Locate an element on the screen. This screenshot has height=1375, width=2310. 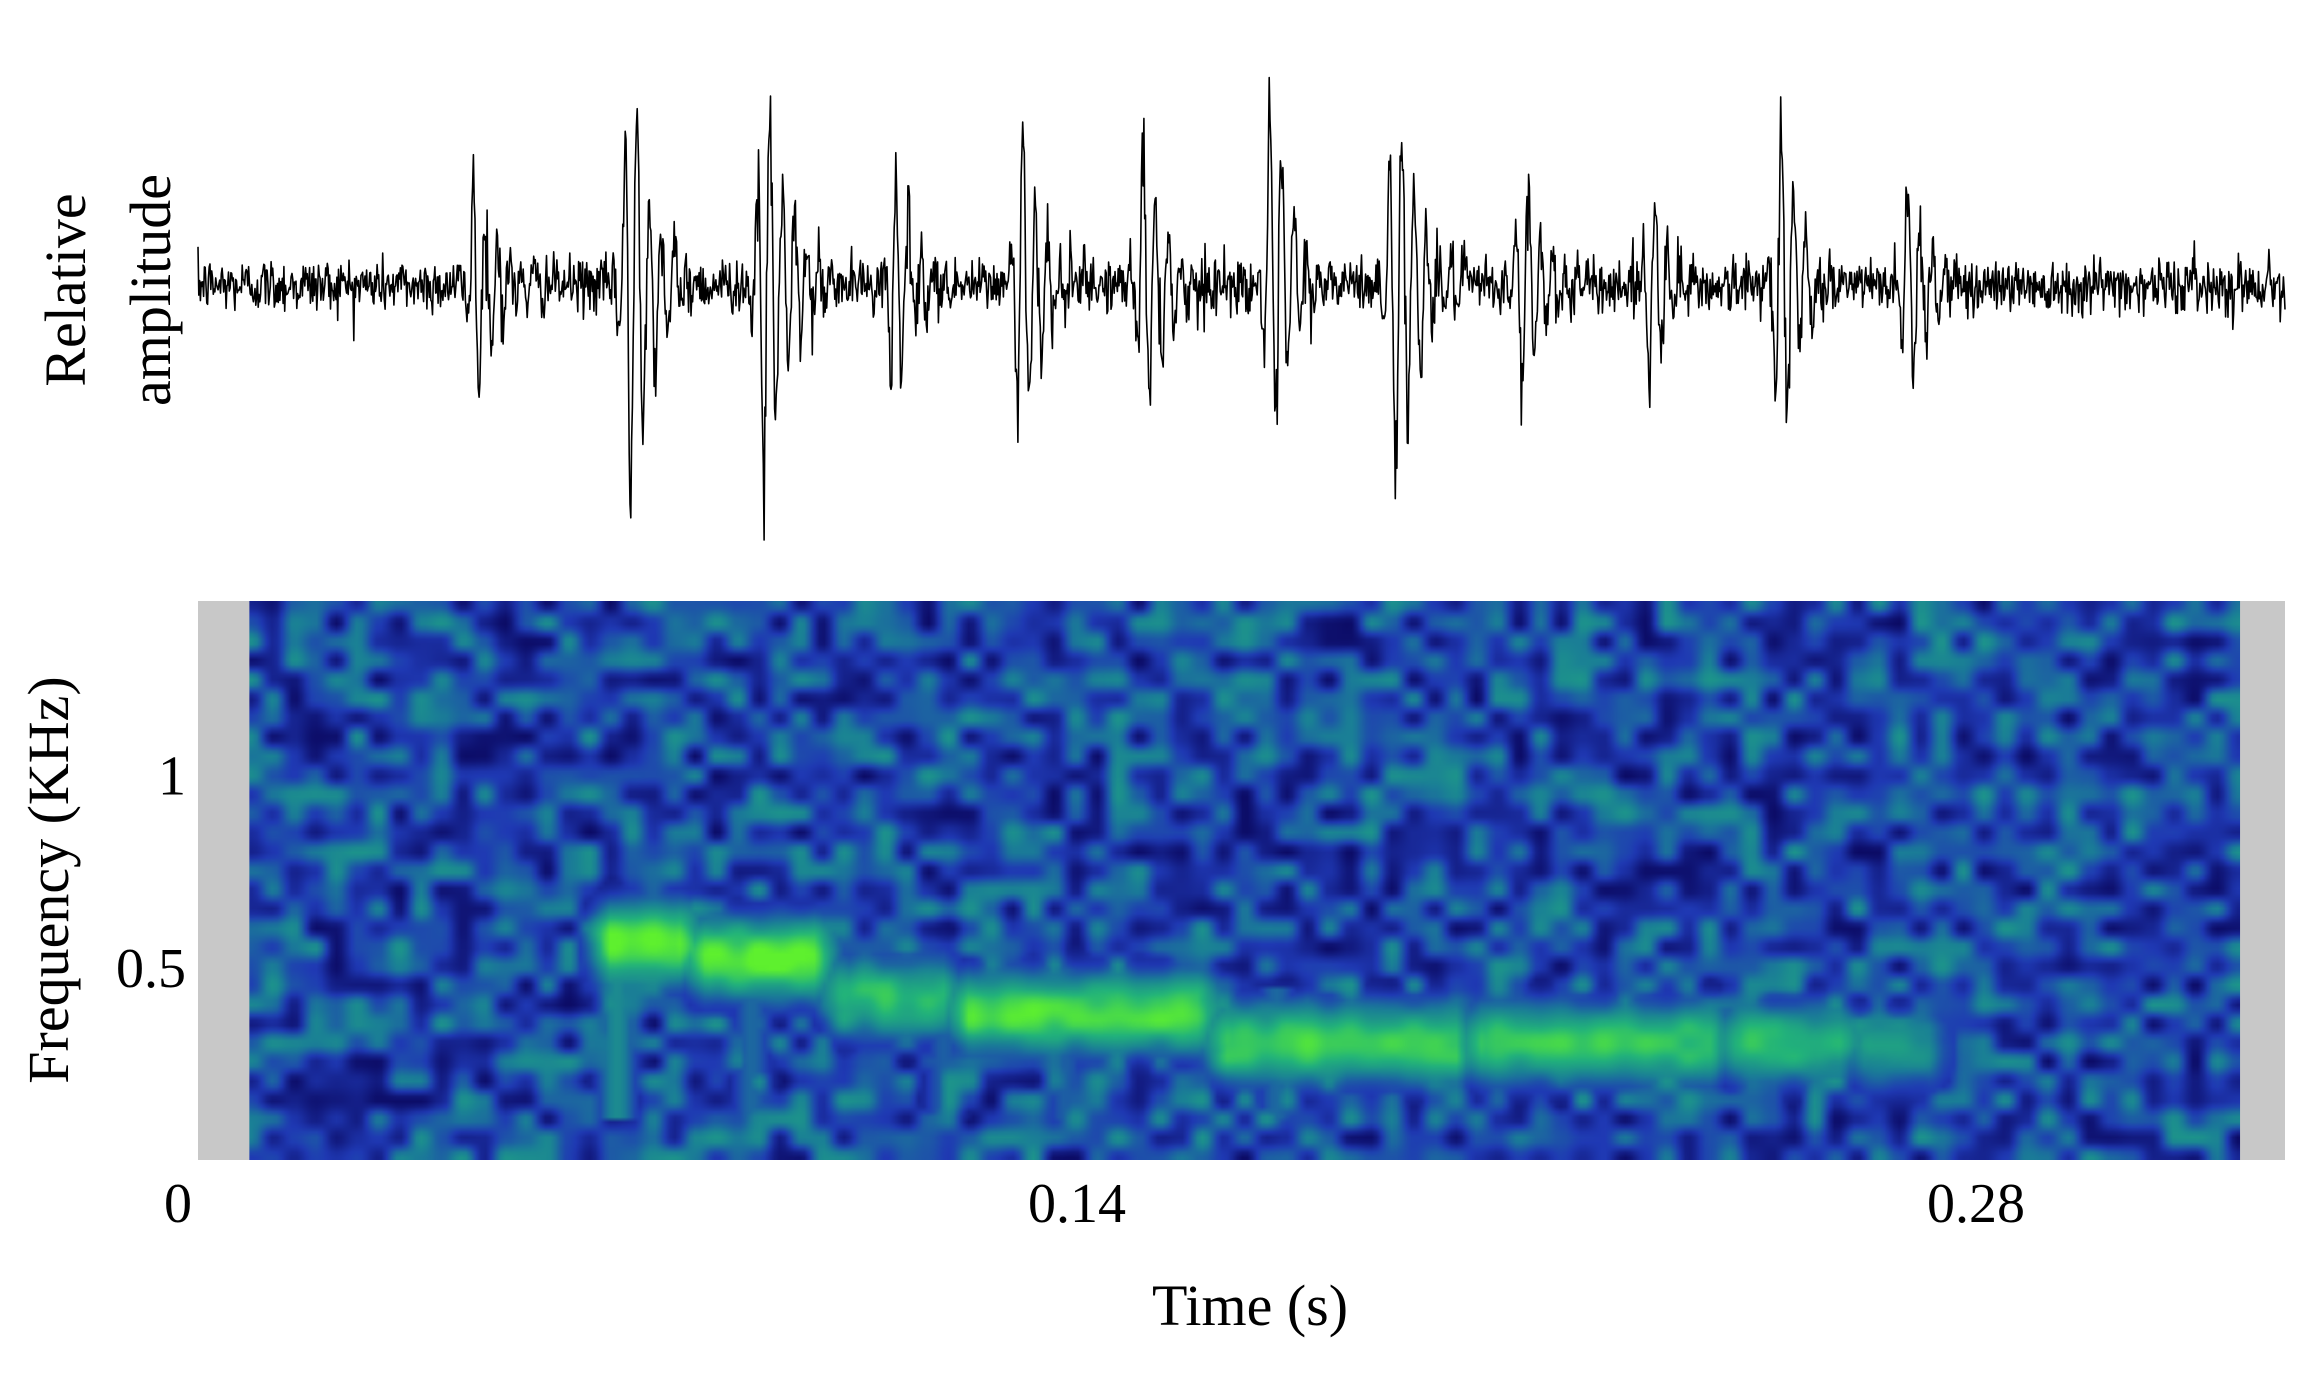
x-tick-labels: 0 0.14 0.28 is located at coordinates (1094, 1204).